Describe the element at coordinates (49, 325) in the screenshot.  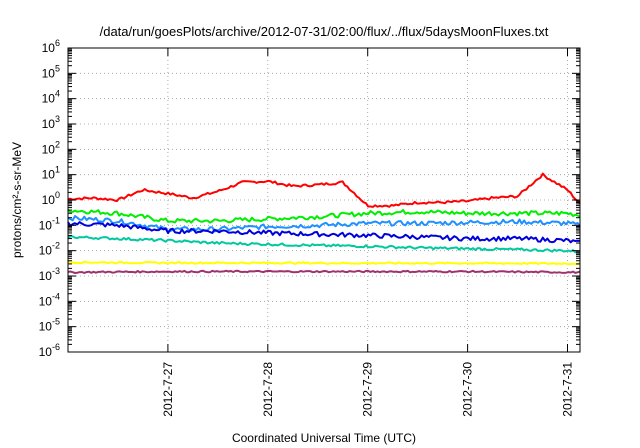
I see `y-tick-label: 10⁻⁵` at that location.